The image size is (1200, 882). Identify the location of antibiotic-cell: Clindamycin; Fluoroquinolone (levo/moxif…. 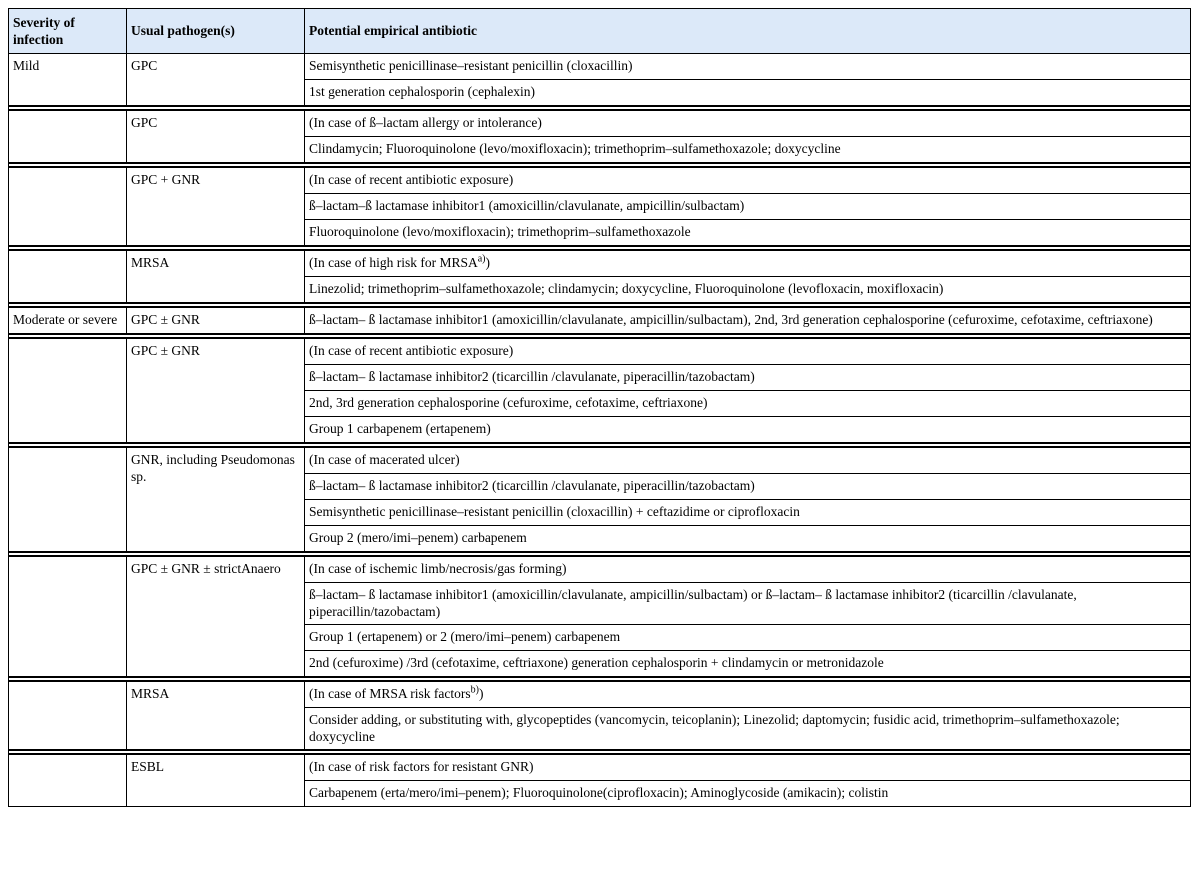
(747, 150).